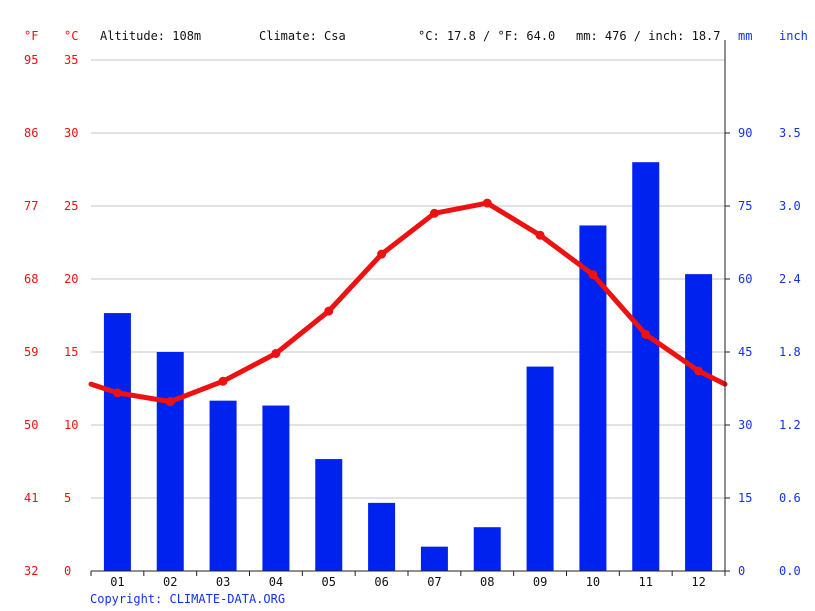  Describe the element at coordinates (223, 582) in the screenshot. I see `month-tick-label: 03` at that location.